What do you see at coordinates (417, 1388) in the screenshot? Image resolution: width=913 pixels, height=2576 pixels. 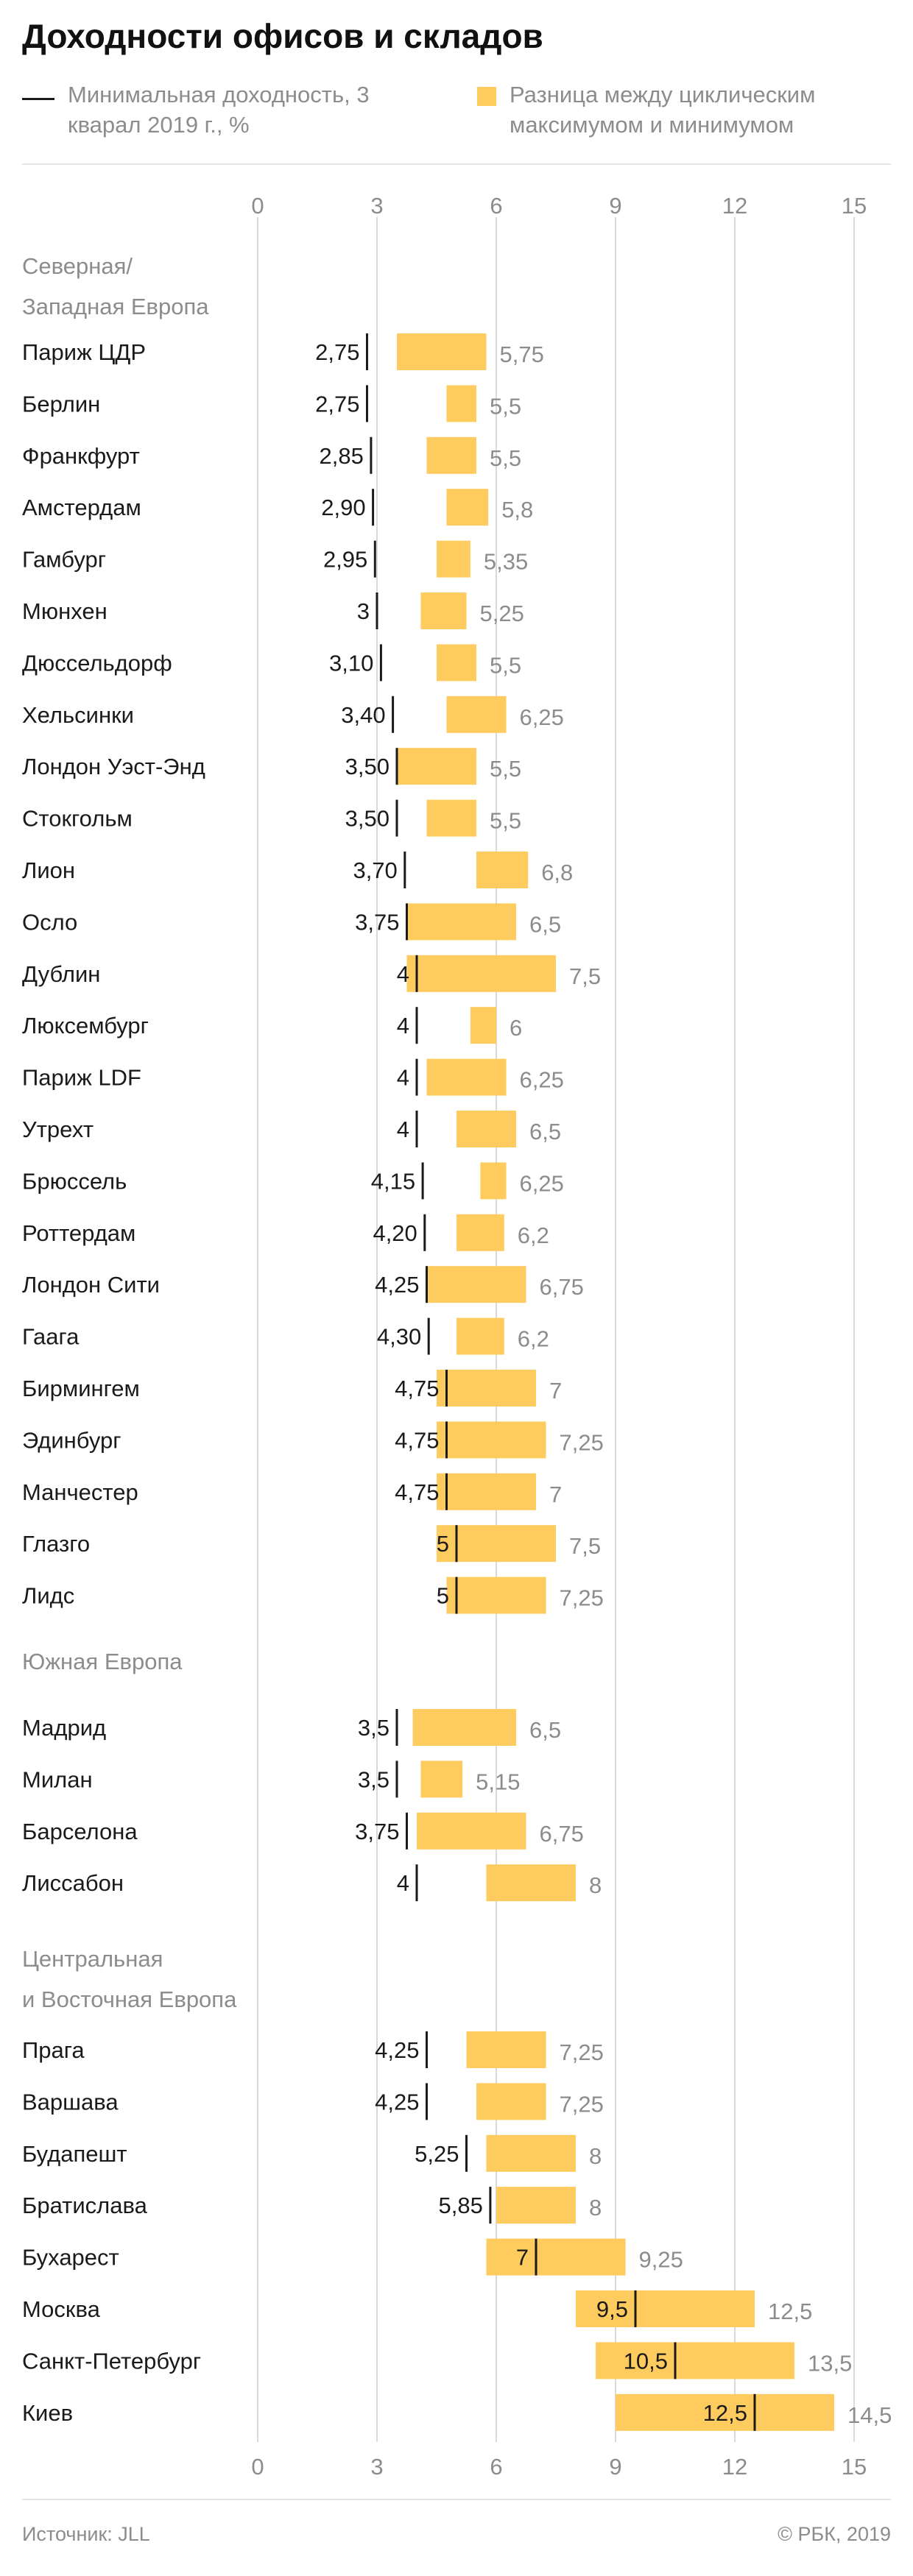 I see `min-yield-label: 4,75` at bounding box center [417, 1388].